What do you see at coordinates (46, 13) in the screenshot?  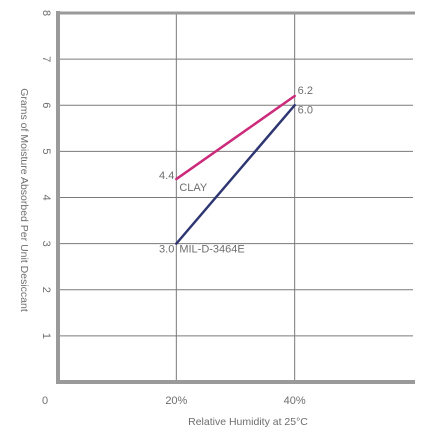 I see `y-tick-label-8: 8` at bounding box center [46, 13].